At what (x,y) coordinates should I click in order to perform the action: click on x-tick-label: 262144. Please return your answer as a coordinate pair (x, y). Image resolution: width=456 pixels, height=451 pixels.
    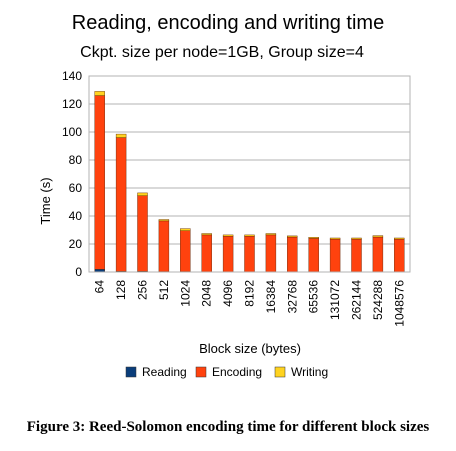
    Looking at the image, I should click on (357, 300).